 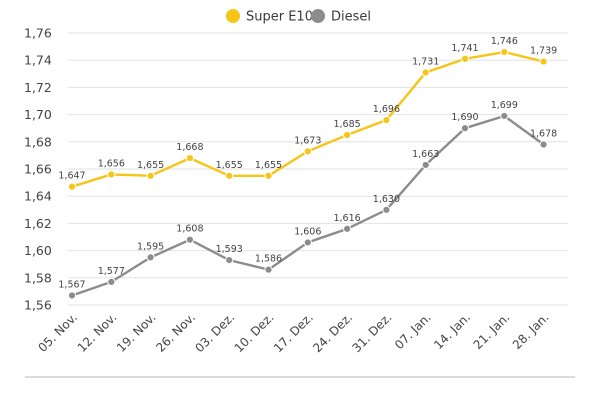 I want to click on x-tick-label: 28. Jan., so click(x=531, y=331).